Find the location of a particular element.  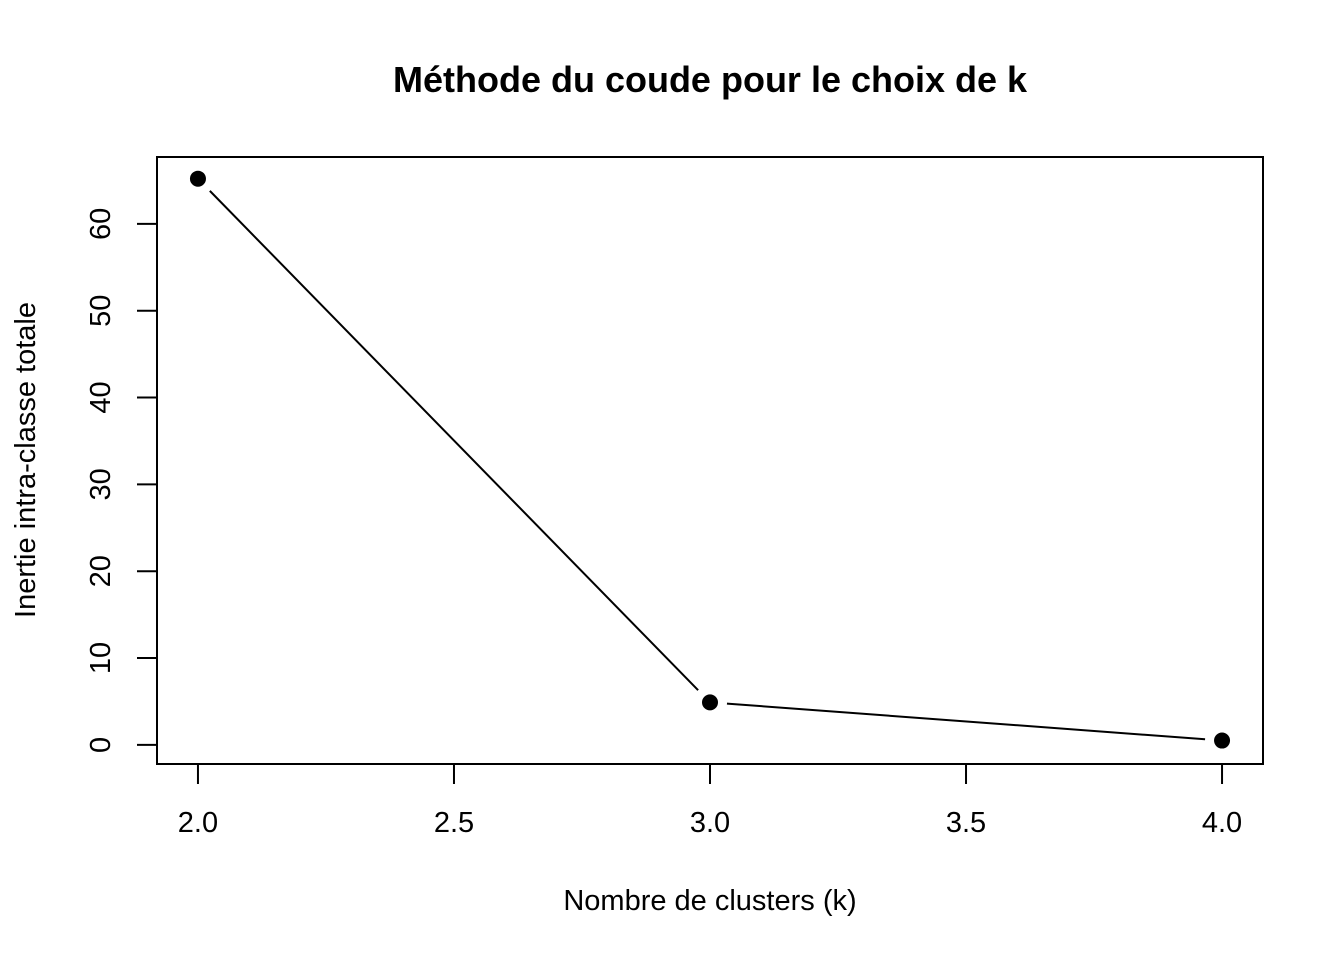

x-tick-label: 4.0 is located at coordinates (1222, 823).